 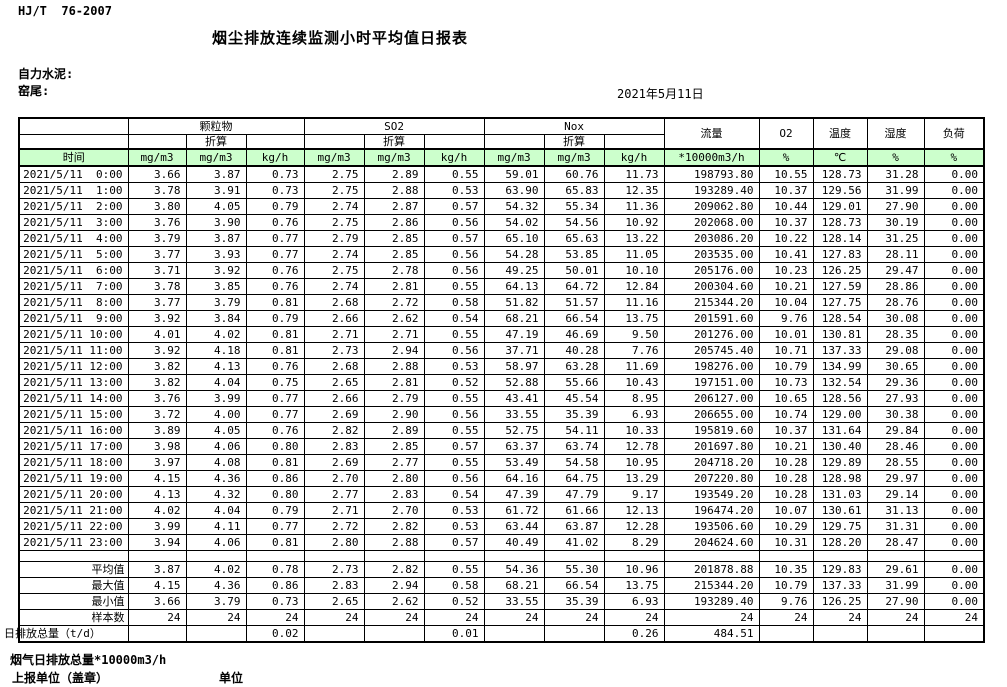 I want to click on value-cell: 2.74, so click(x=334, y=254).